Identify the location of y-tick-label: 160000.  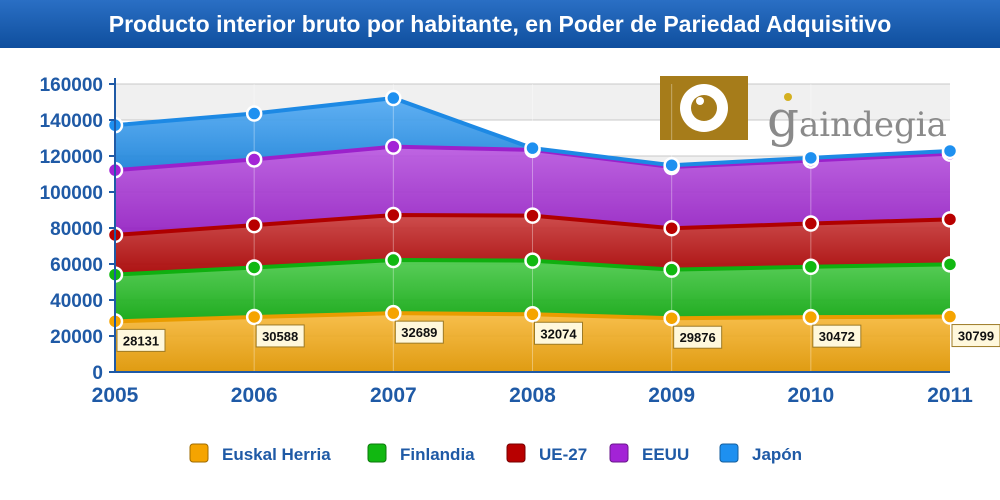
(71, 85).